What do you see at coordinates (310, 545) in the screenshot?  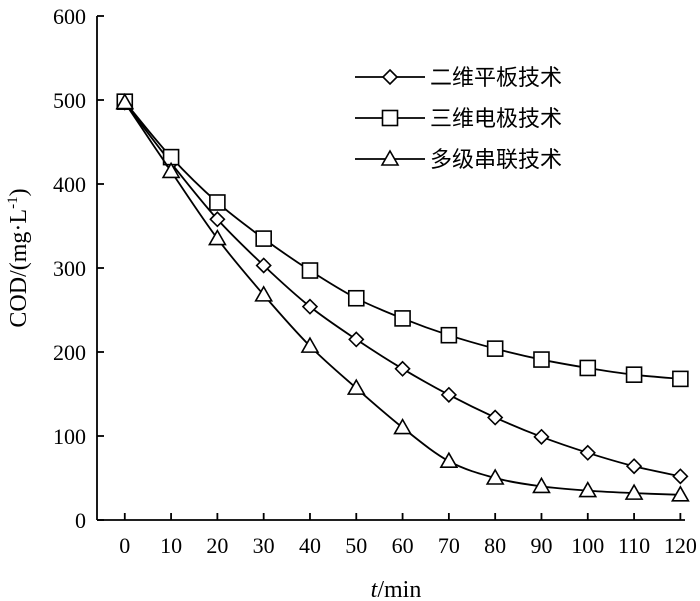 I see `x-tick-label: 40` at bounding box center [310, 545].